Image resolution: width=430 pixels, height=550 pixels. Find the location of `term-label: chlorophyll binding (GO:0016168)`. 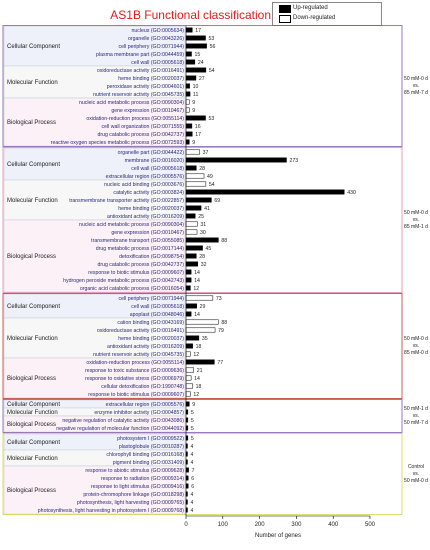

term-label: chlorophyll binding (GO:0016168) is located at coordinates (145, 455).